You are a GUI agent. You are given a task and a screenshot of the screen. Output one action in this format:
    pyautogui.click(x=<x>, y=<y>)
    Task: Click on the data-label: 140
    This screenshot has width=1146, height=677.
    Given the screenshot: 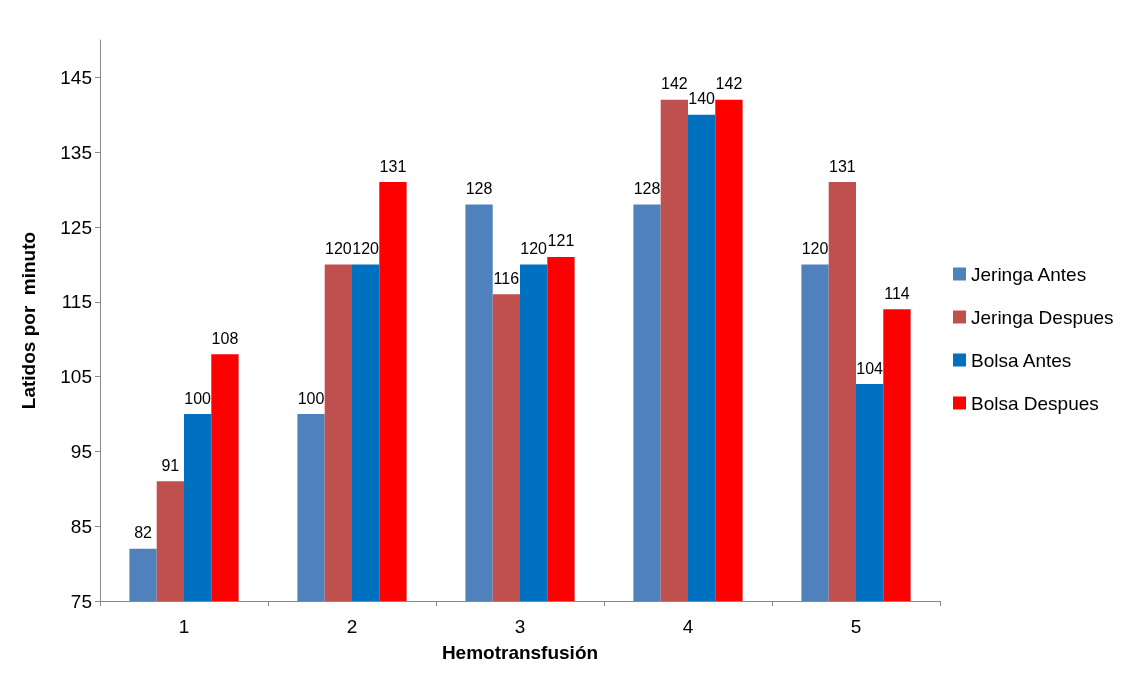 What is the action you would take?
    pyautogui.click(x=702, y=99)
    